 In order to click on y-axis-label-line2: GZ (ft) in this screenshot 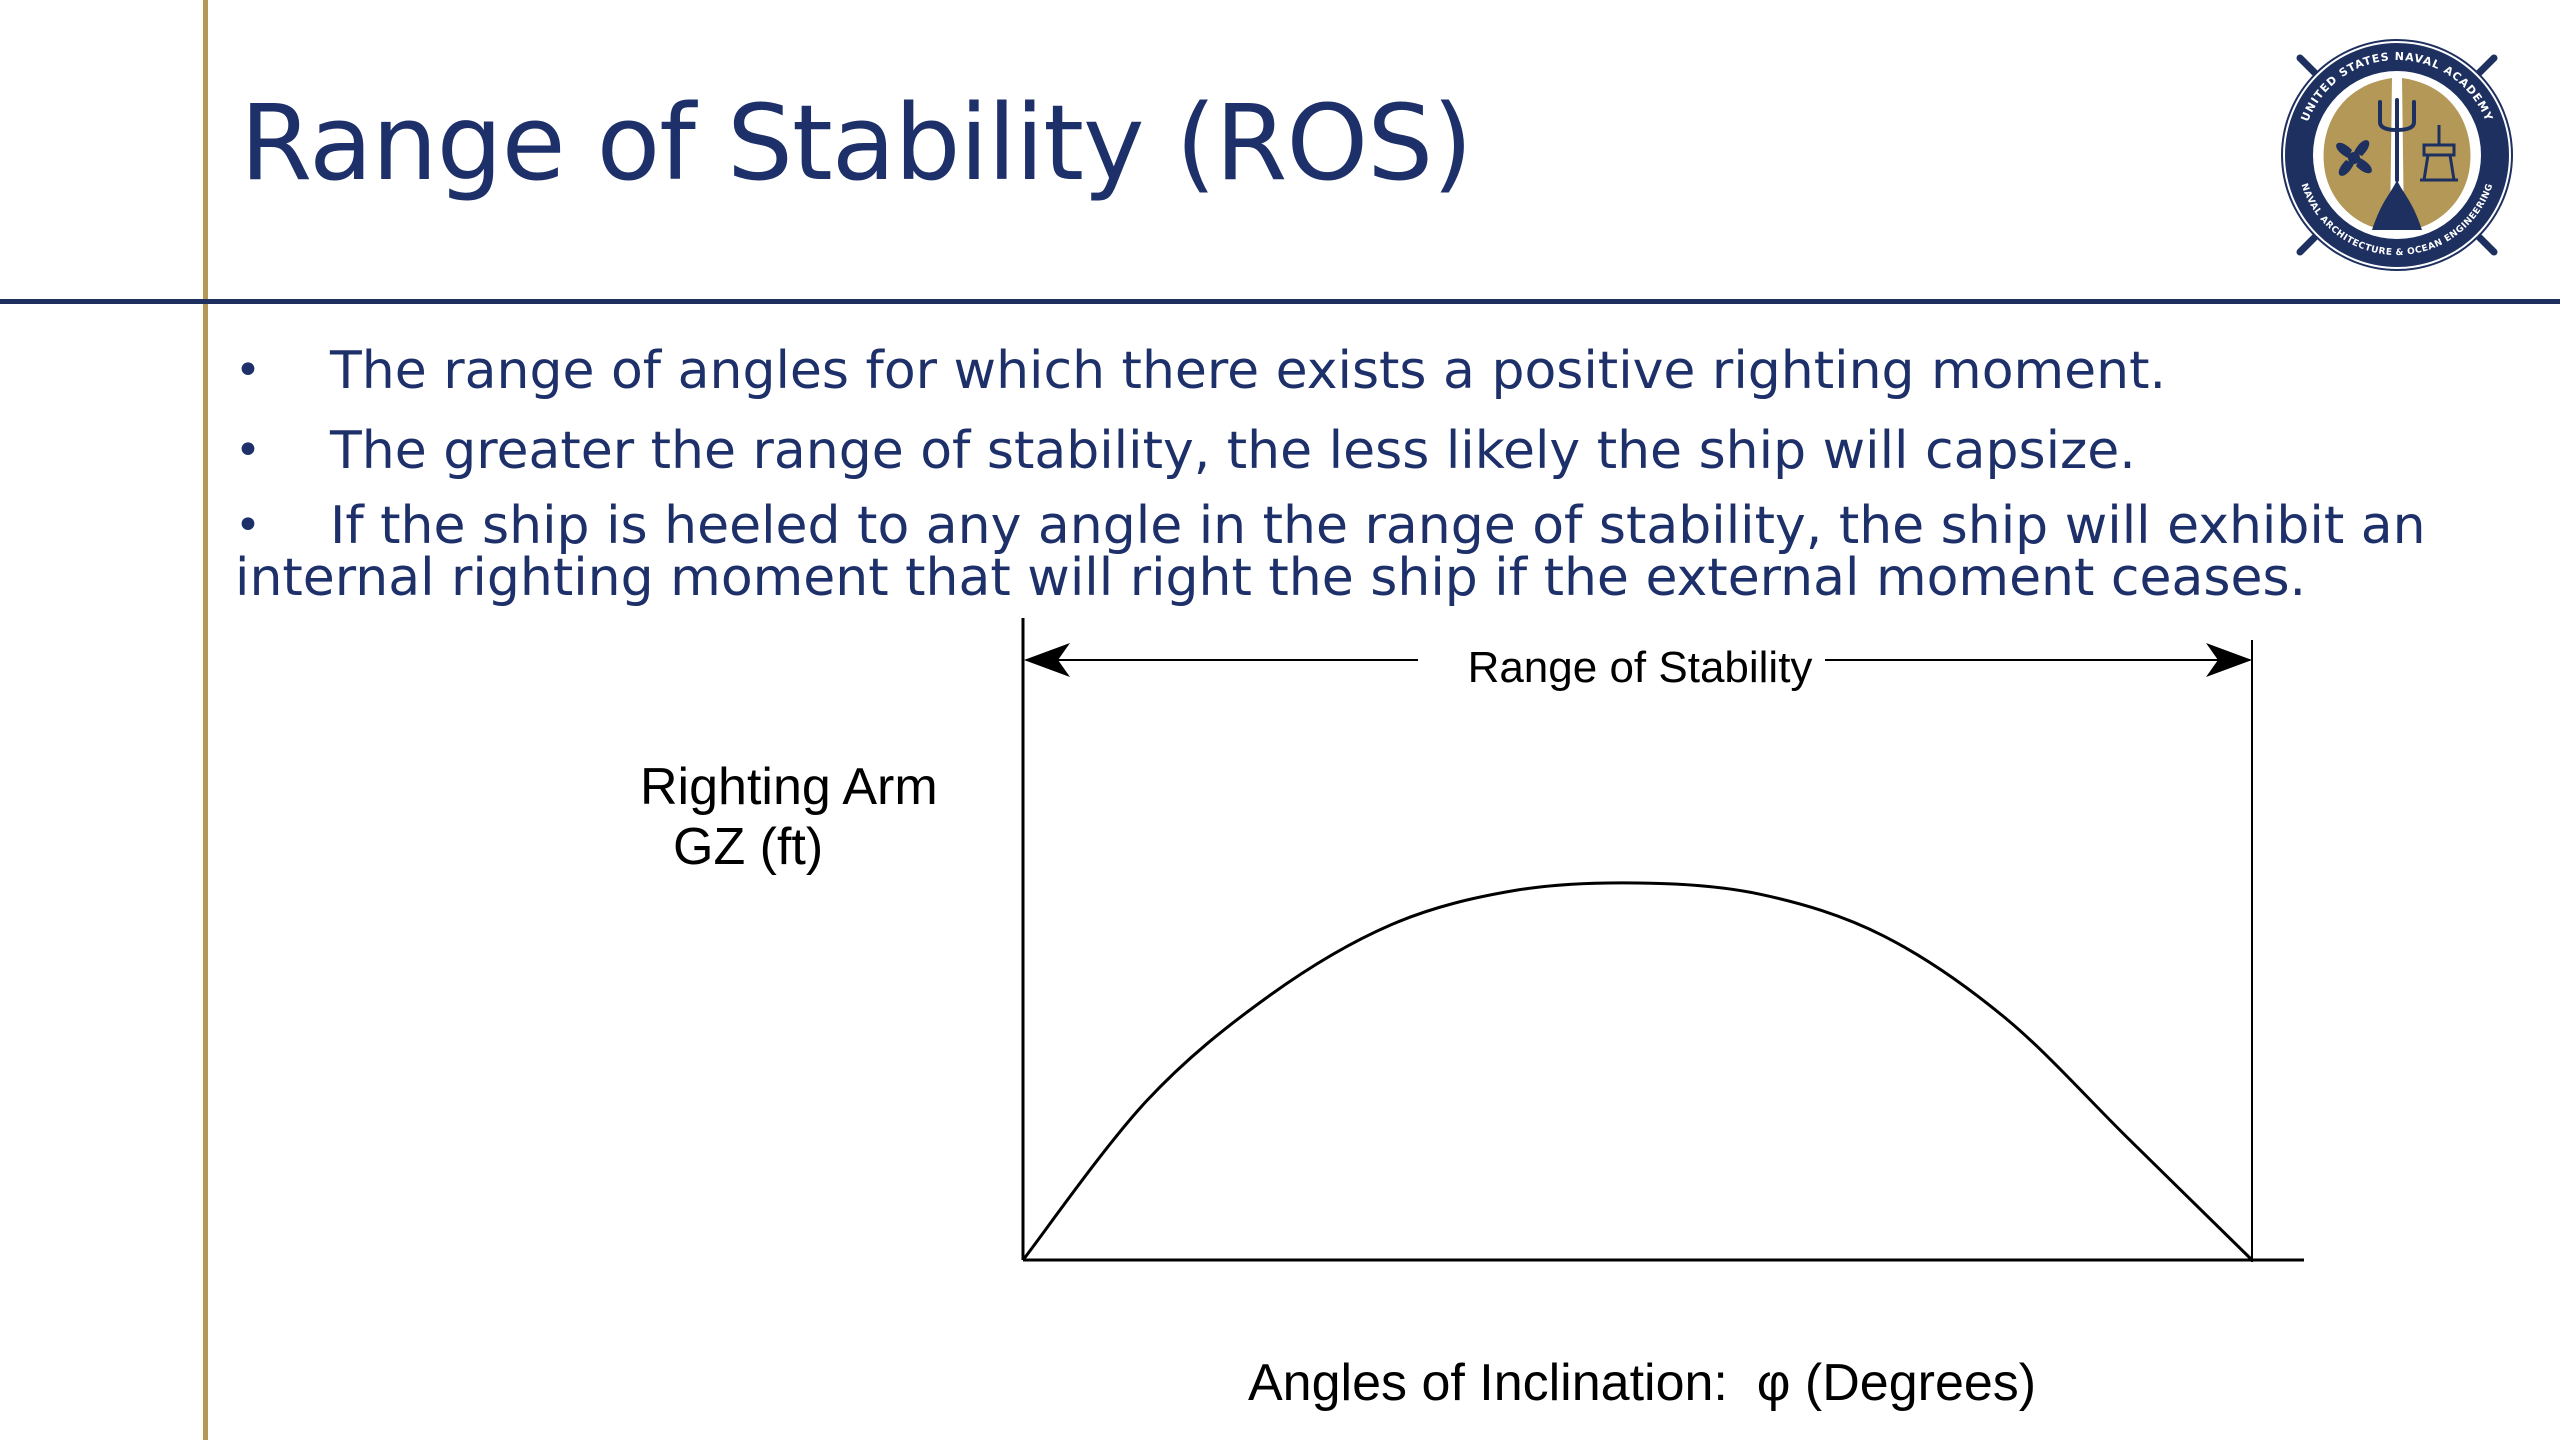, I will do `click(748, 847)`.